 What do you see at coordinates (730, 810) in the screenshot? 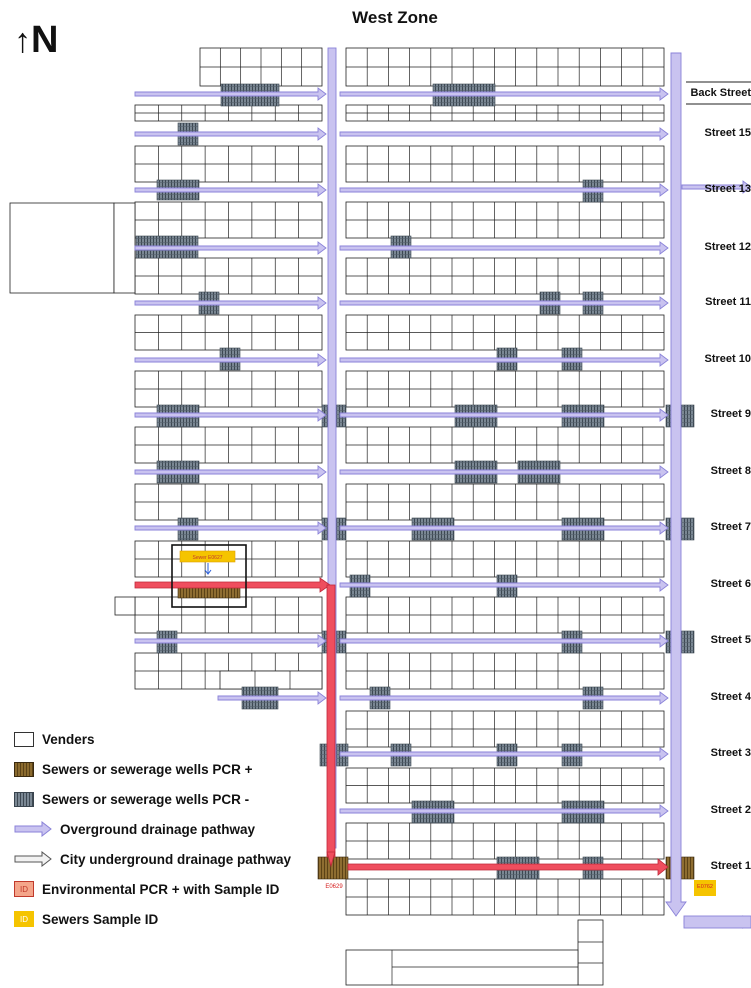
I see `street-label: Street 2` at bounding box center [730, 810].